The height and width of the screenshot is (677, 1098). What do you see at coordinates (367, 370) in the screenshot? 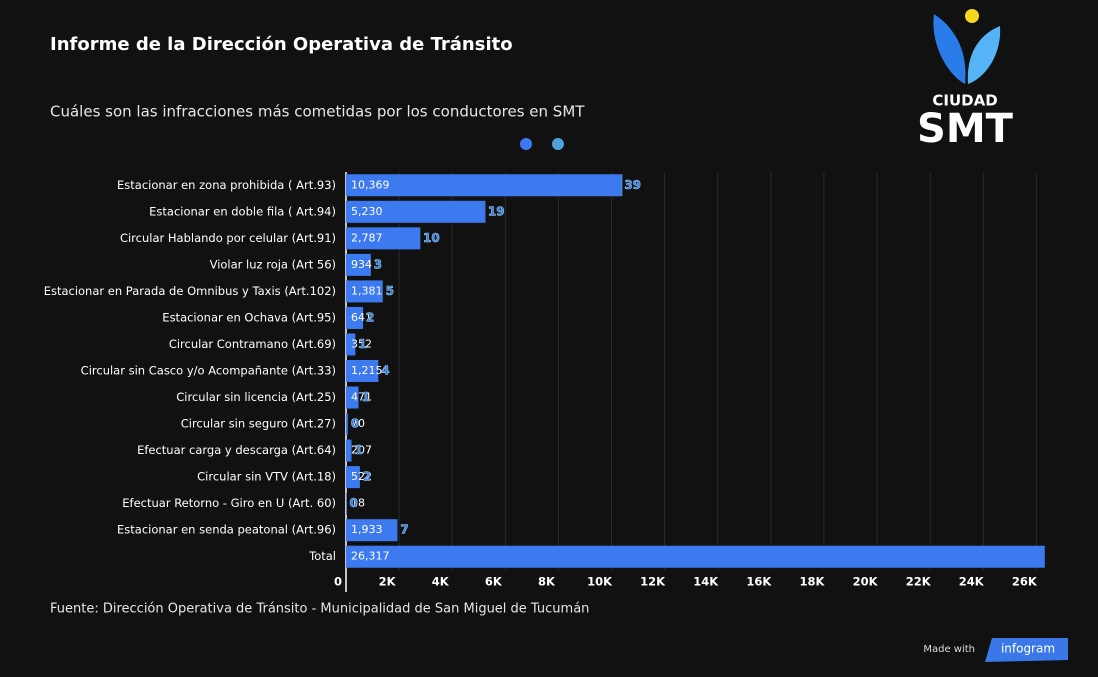
I see `value-label: 1,215` at bounding box center [367, 370].